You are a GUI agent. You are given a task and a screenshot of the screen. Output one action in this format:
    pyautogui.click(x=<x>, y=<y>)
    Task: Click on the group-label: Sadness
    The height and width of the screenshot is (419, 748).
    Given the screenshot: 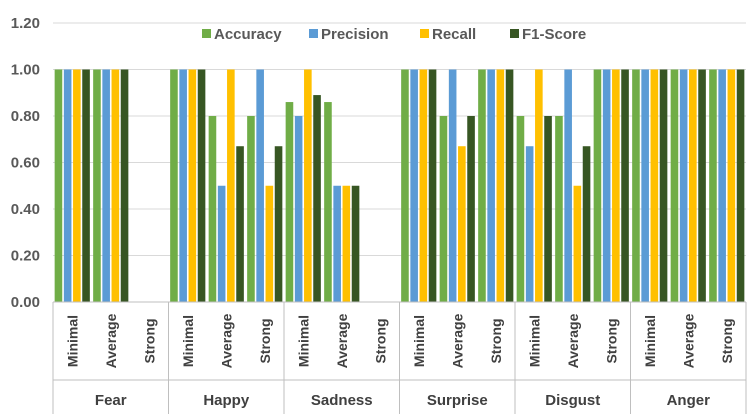 What is the action you would take?
    pyautogui.click(x=342, y=400)
    